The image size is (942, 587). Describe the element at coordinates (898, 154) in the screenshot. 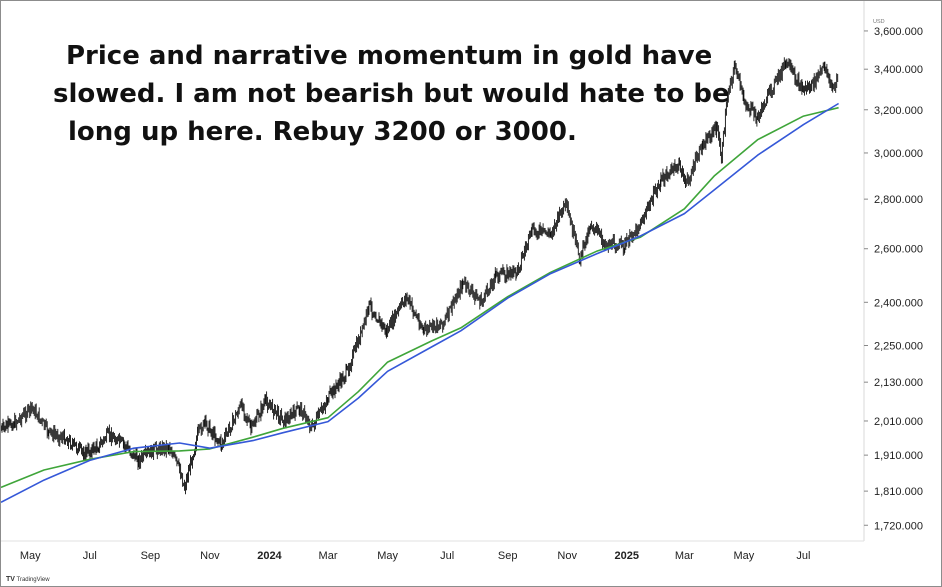

I see `price-tick-label-3: 3,000.000` at that location.